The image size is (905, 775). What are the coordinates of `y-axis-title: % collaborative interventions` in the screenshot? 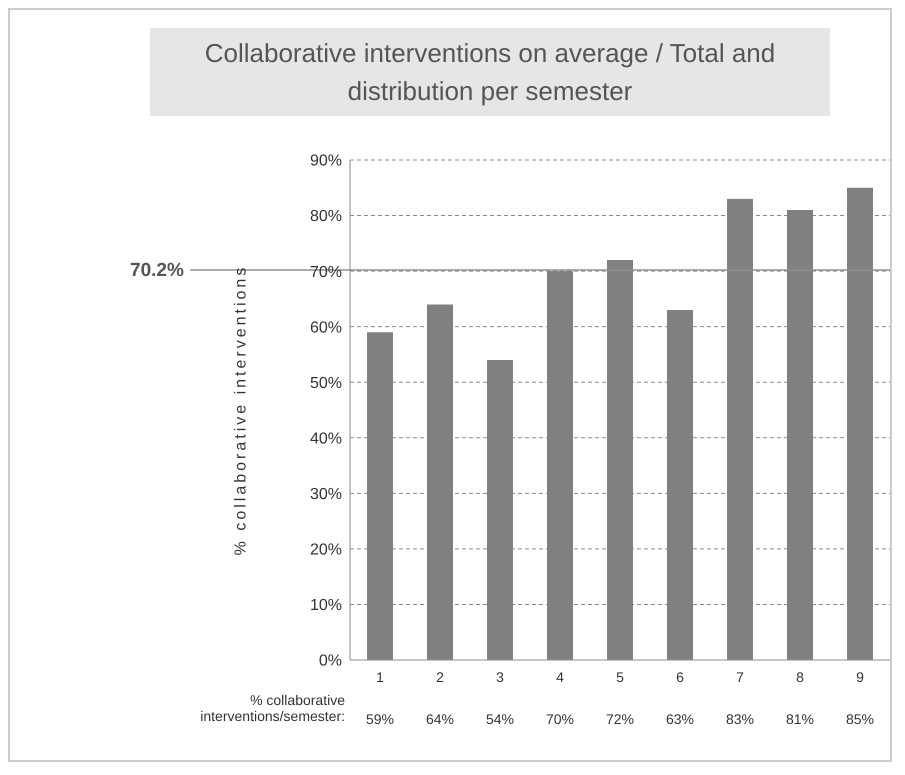 It's located at (241, 410).